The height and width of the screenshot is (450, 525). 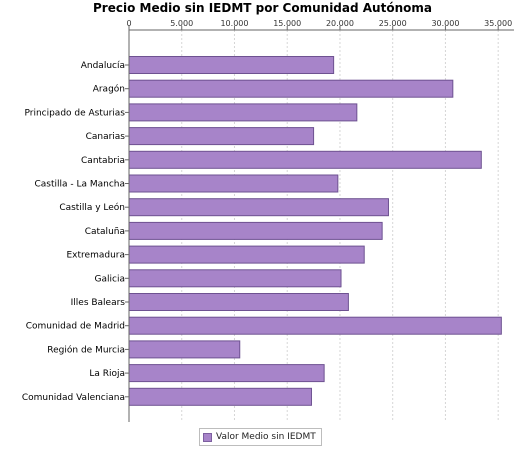 What do you see at coordinates (96, 256) in the screenshot?
I see `category-label: Extremadura` at bounding box center [96, 256].